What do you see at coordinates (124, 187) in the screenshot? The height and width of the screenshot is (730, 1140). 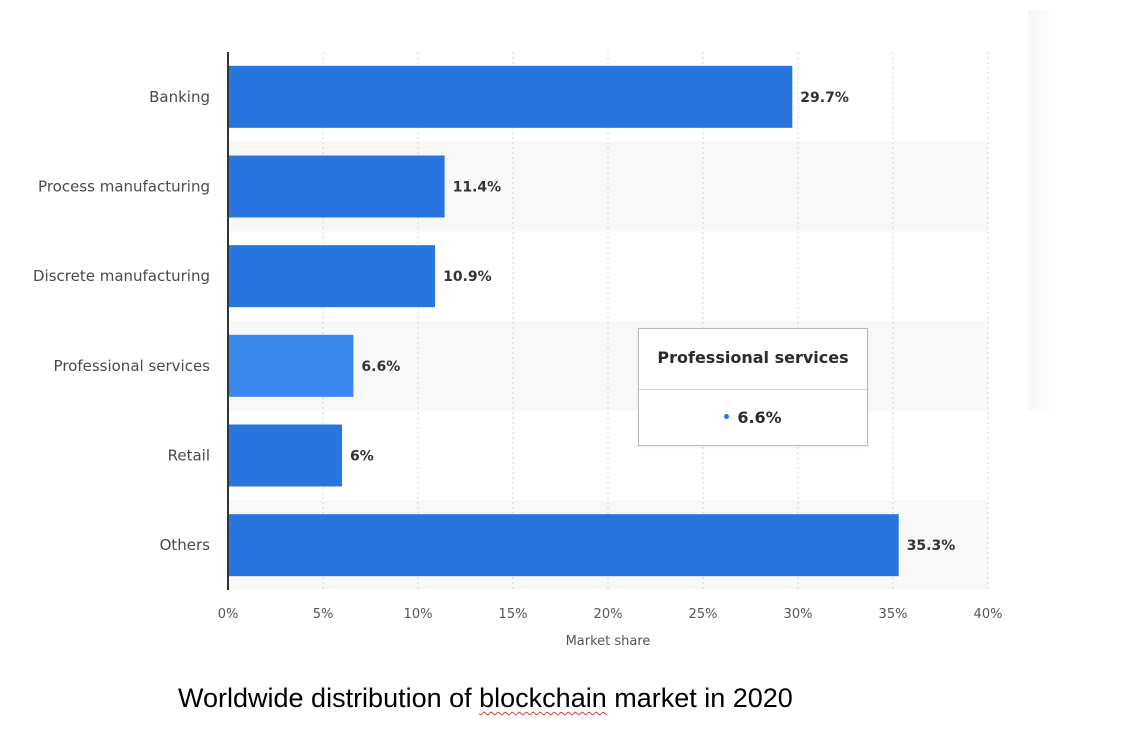 I see `category-label: Process manufacturing` at bounding box center [124, 187].